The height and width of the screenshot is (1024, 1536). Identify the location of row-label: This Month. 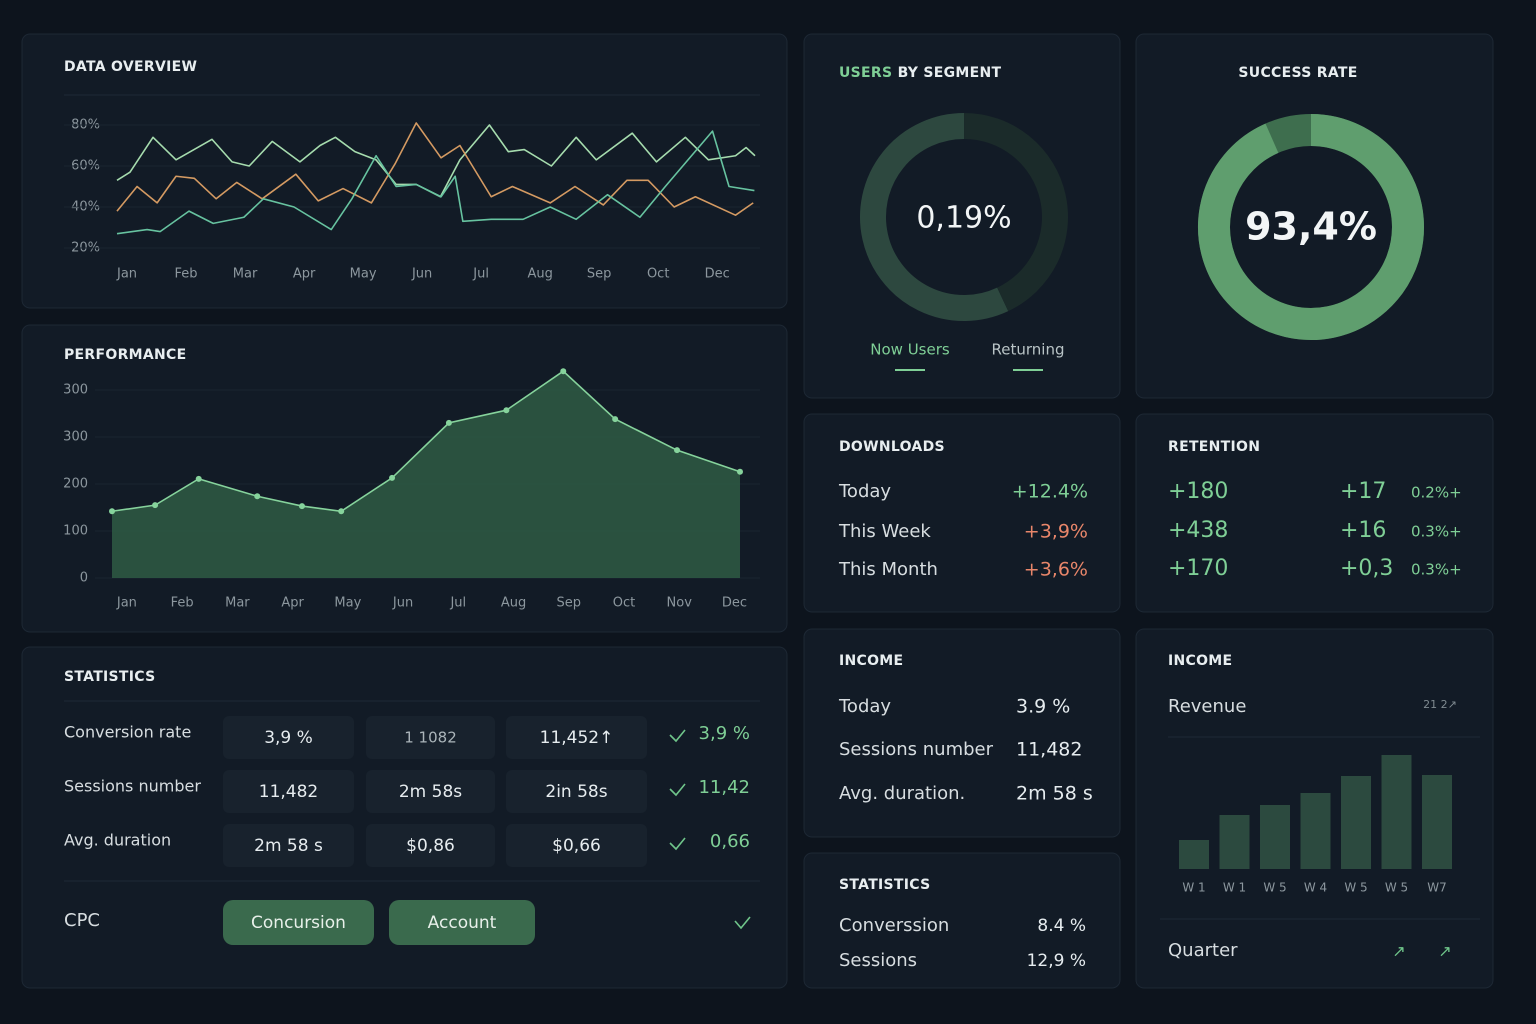
(888, 569).